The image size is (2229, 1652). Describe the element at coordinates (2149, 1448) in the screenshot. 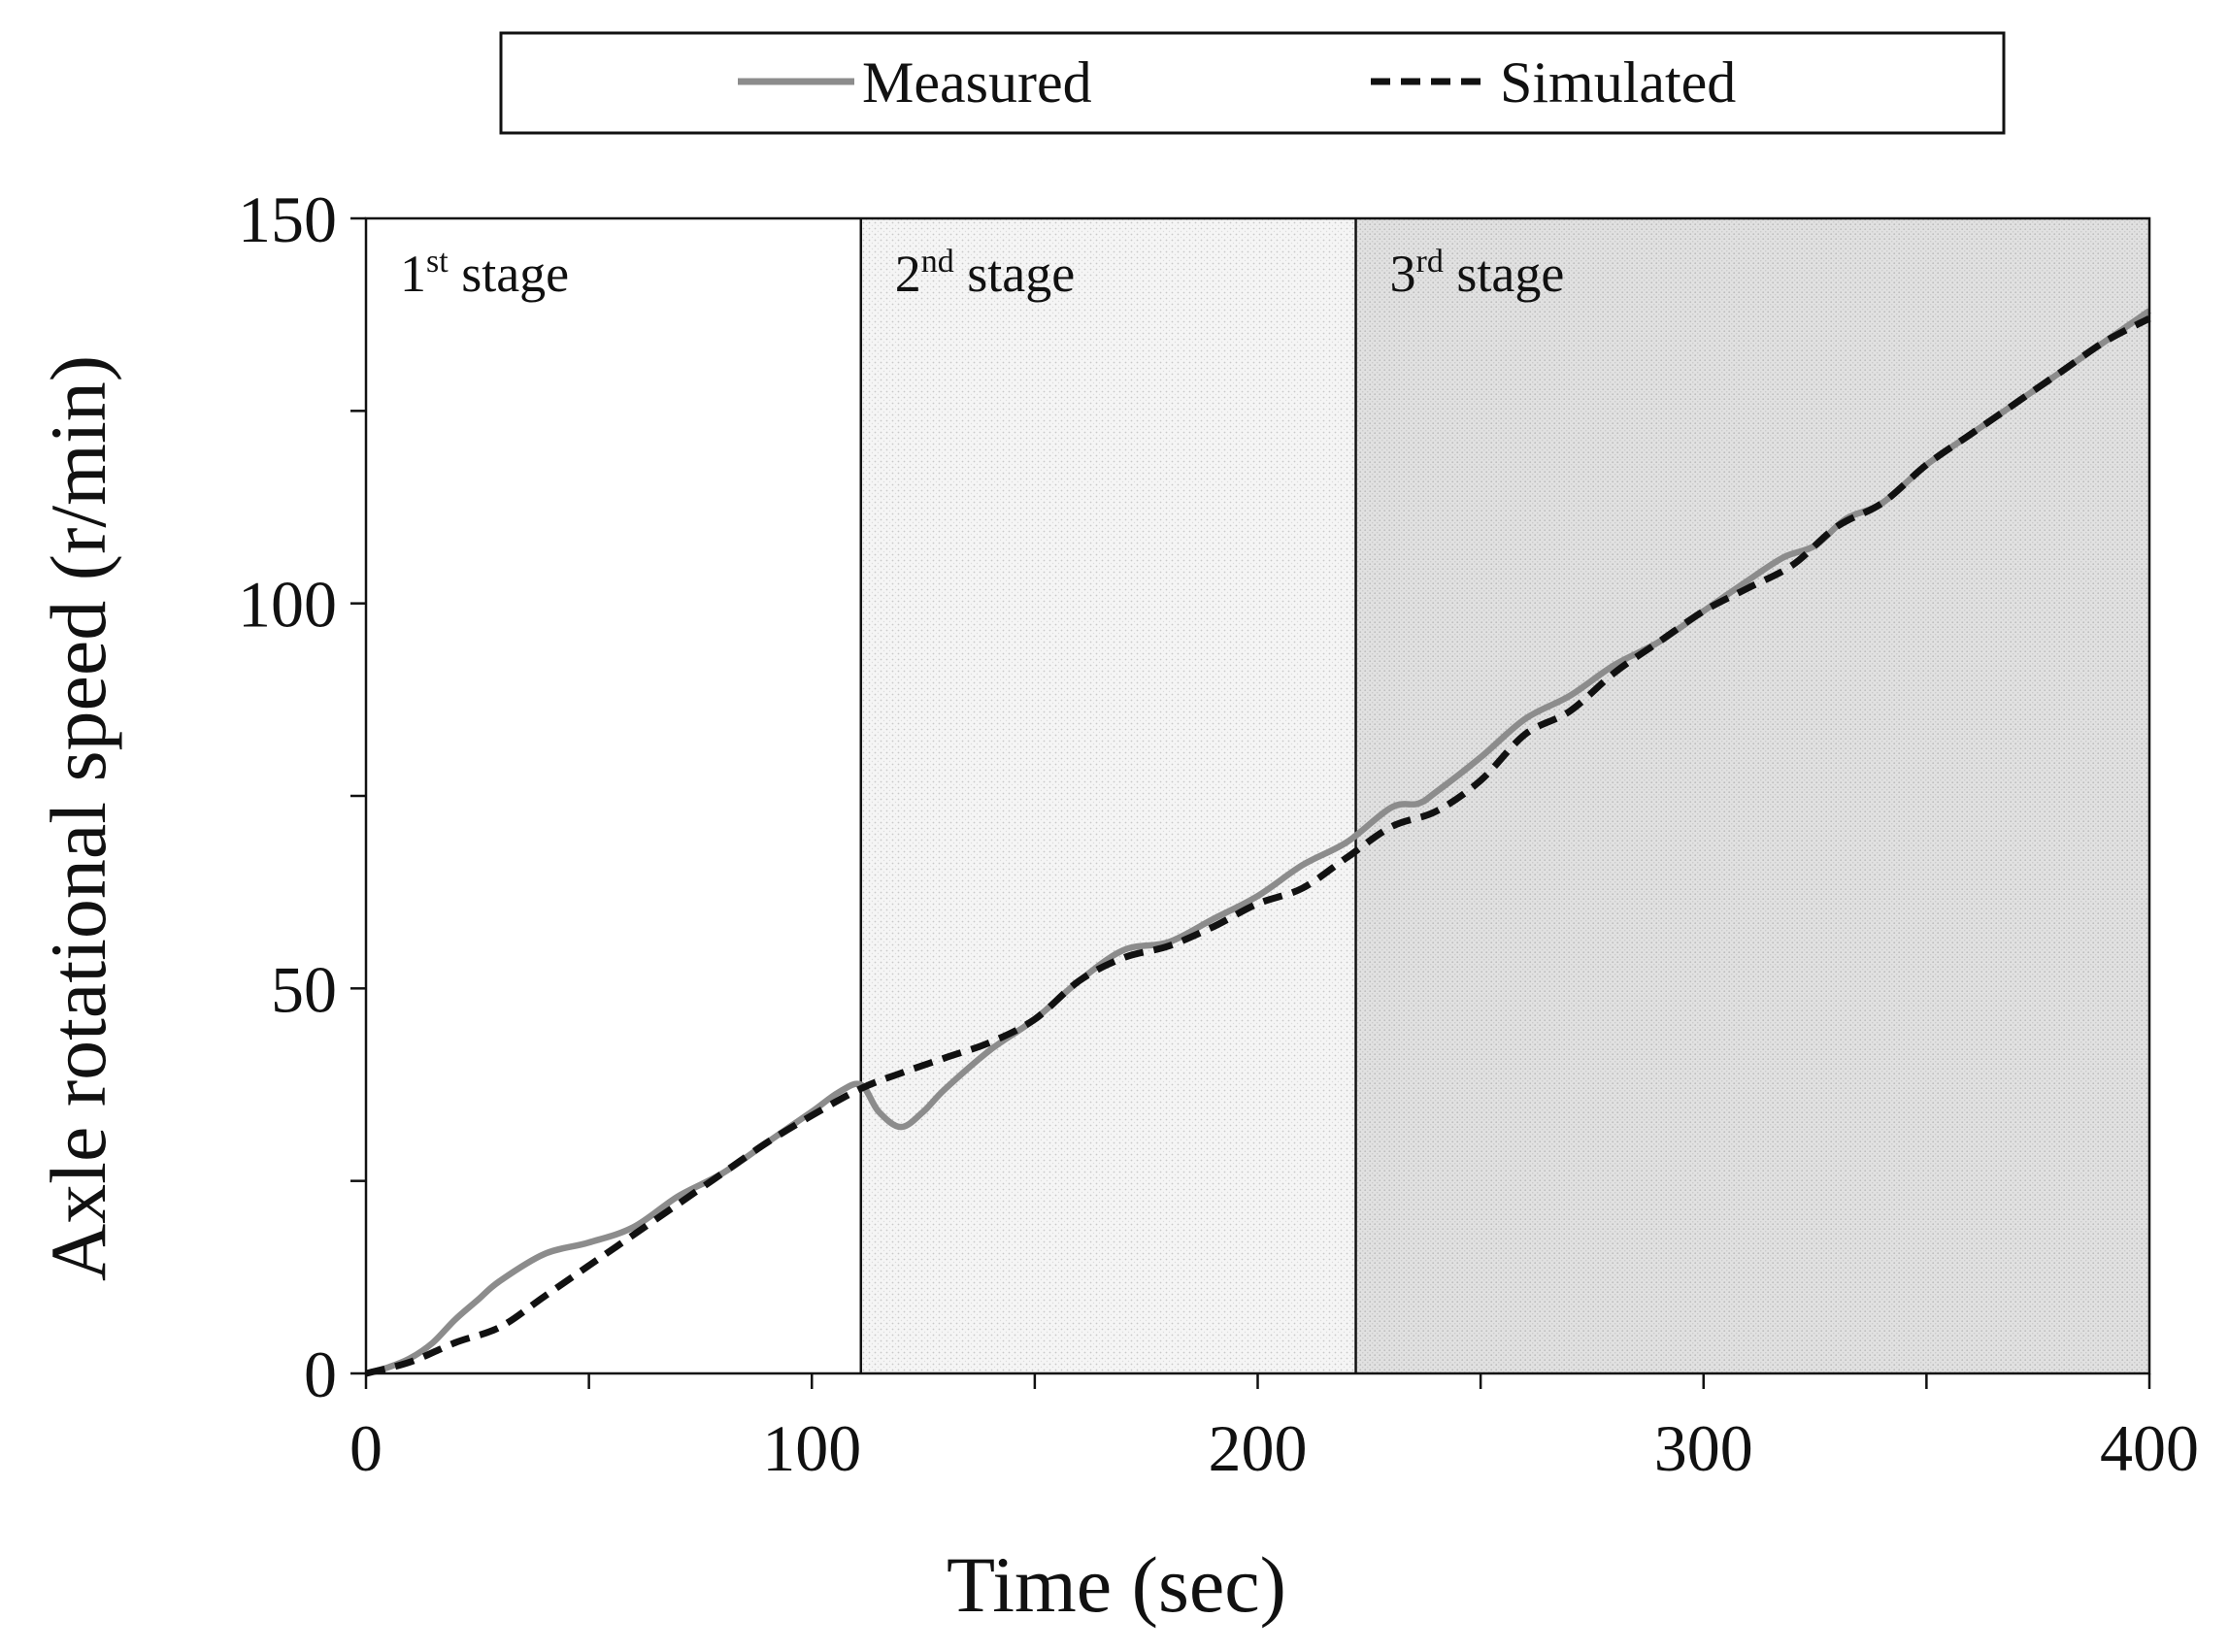

I see `x-tick-label: 400` at that location.